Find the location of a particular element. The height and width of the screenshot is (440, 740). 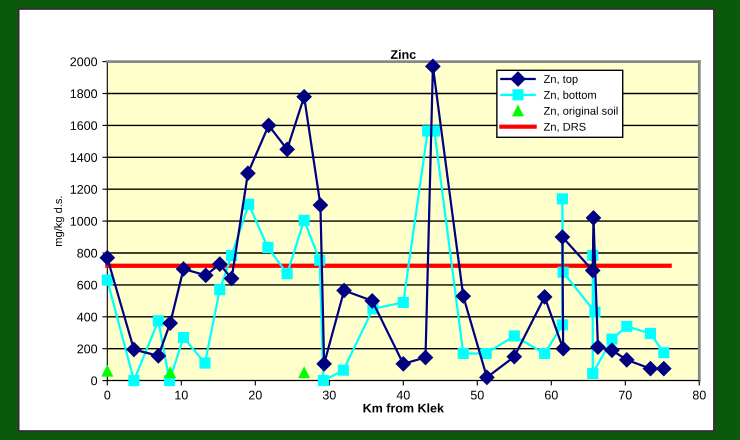

x-axis-title: Km from Klek is located at coordinates (404, 408).